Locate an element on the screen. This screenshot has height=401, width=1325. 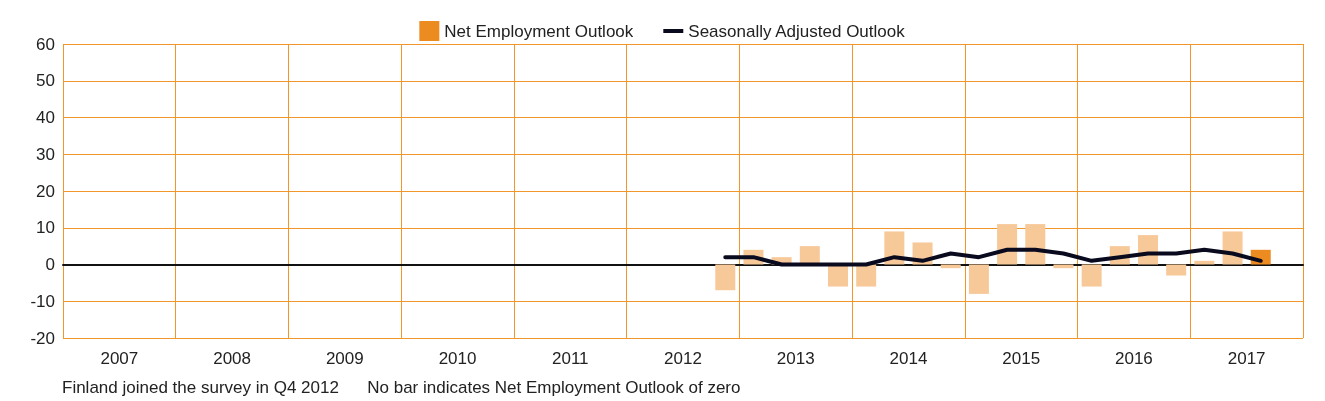
x-tick-label: 2011 is located at coordinates (570, 358).